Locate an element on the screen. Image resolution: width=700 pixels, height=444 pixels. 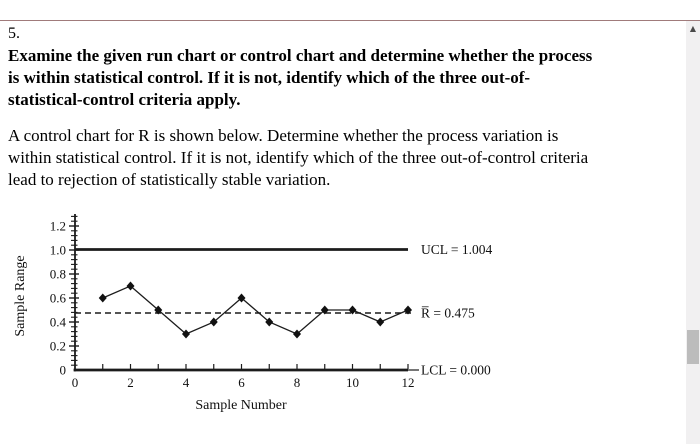
ucl-label: UCL = 1.004 is located at coordinates (456, 249).